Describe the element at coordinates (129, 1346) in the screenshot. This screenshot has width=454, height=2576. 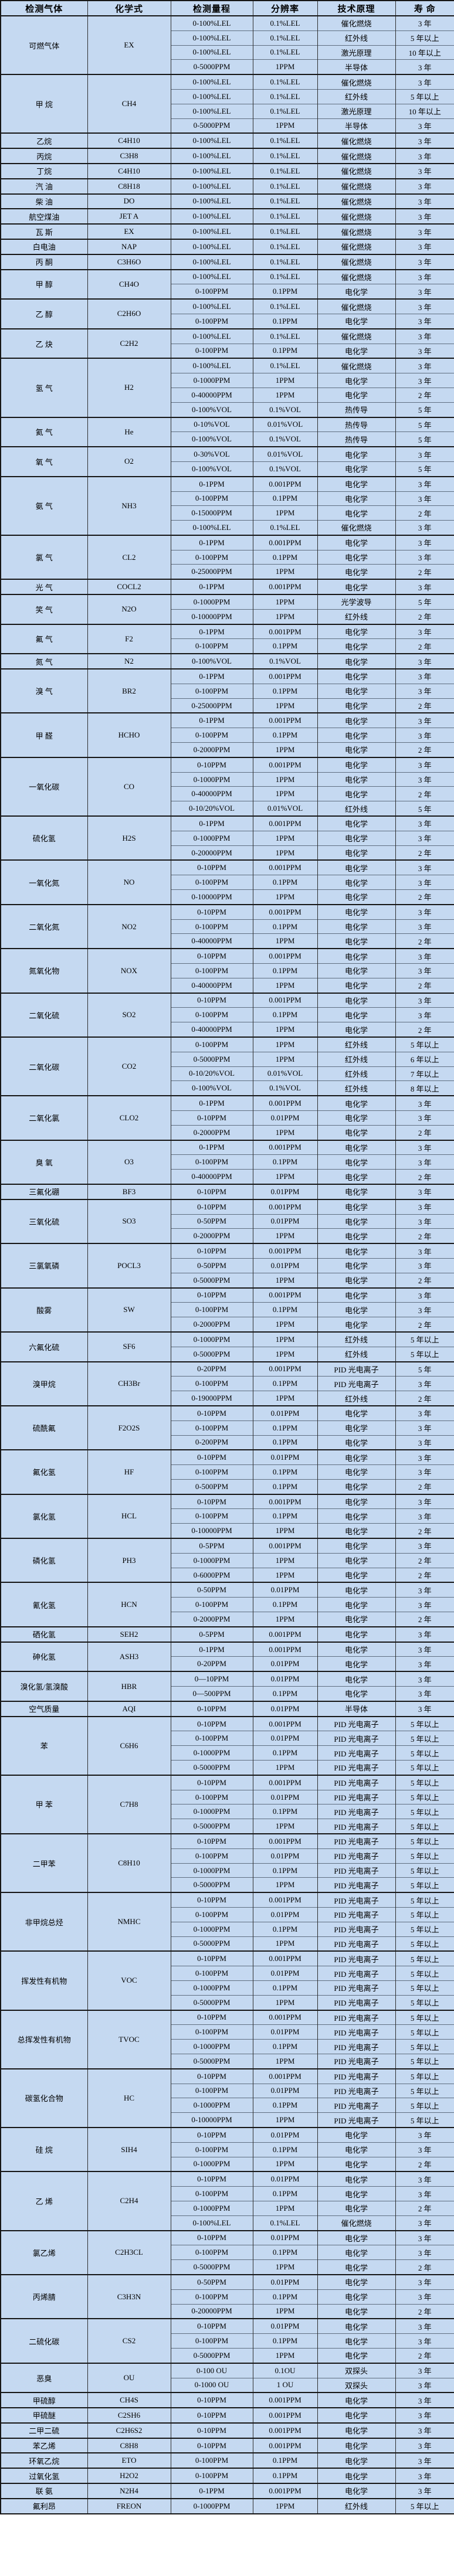
I see `formula-cell: SF6` at that location.